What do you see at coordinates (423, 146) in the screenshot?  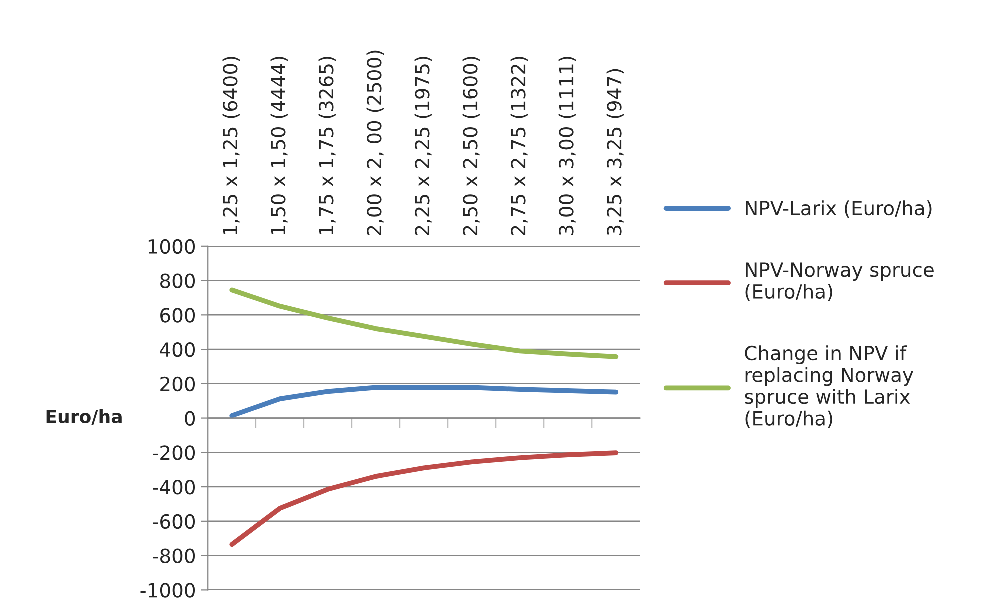 I see `x-tick-label: 2,25 x 2,25 (1975)` at bounding box center [423, 146].